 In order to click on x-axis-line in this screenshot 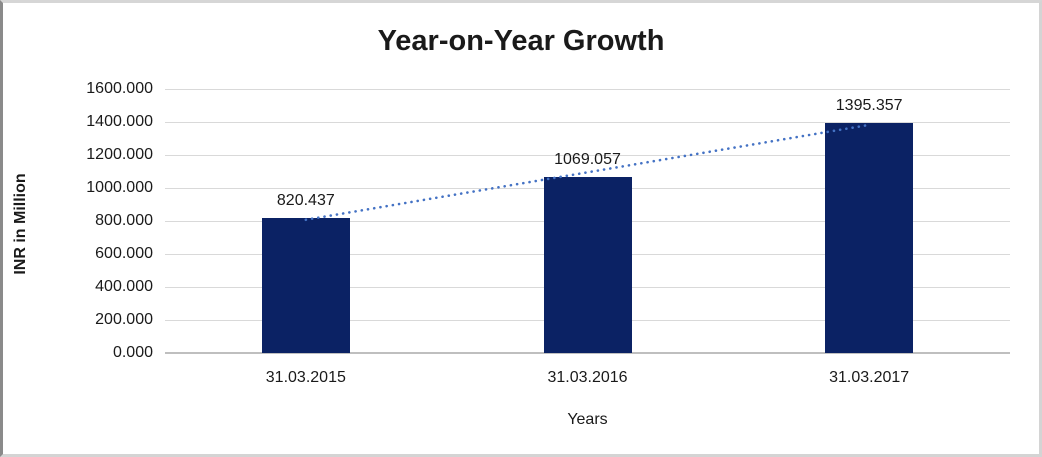, I will do `click(587, 353)`.